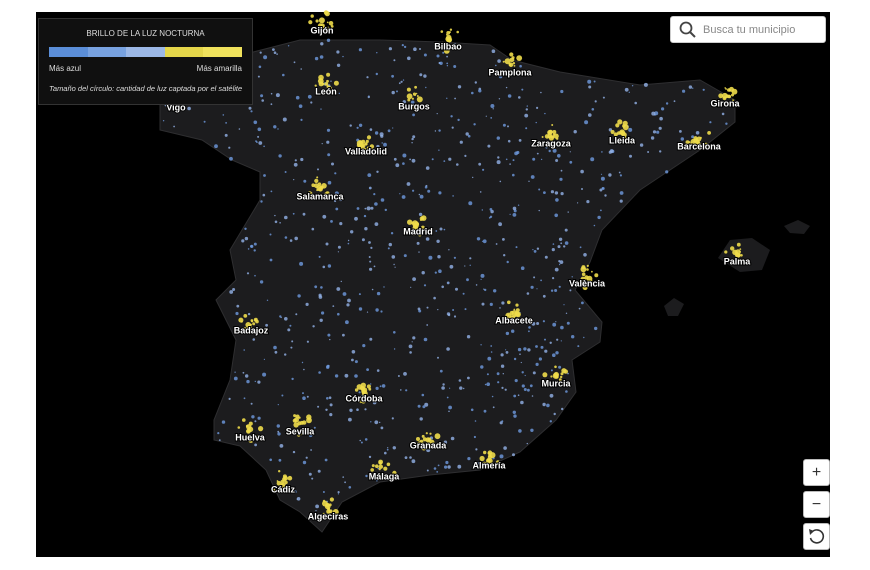 The width and height of the screenshot is (870, 570). What do you see at coordinates (748, 29) in the screenshot?
I see `search-box: Busca tu municipio` at bounding box center [748, 29].